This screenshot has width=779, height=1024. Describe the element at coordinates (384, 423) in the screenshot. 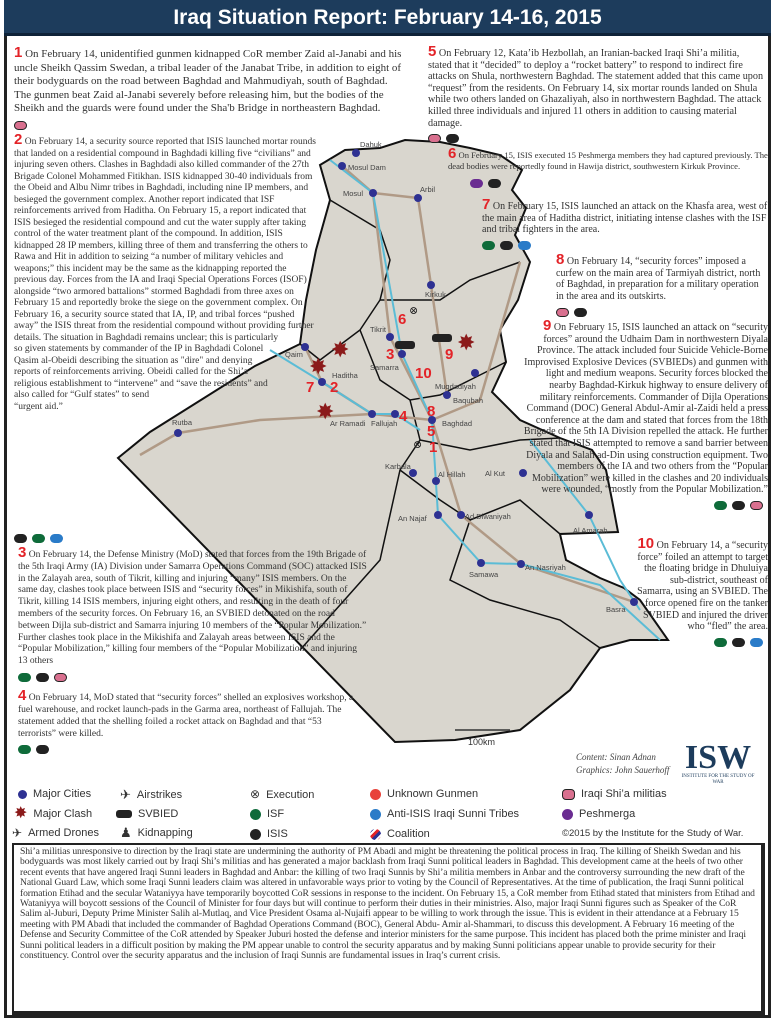

I see `city-label: Fallujah` at that location.